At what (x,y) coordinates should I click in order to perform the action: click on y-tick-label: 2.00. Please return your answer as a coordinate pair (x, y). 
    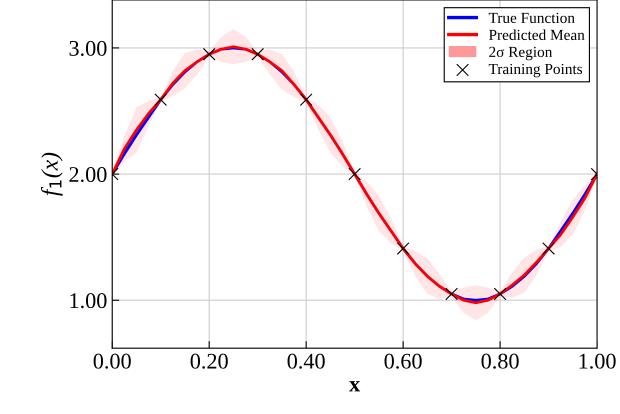
    Looking at the image, I should click on (88, 174).